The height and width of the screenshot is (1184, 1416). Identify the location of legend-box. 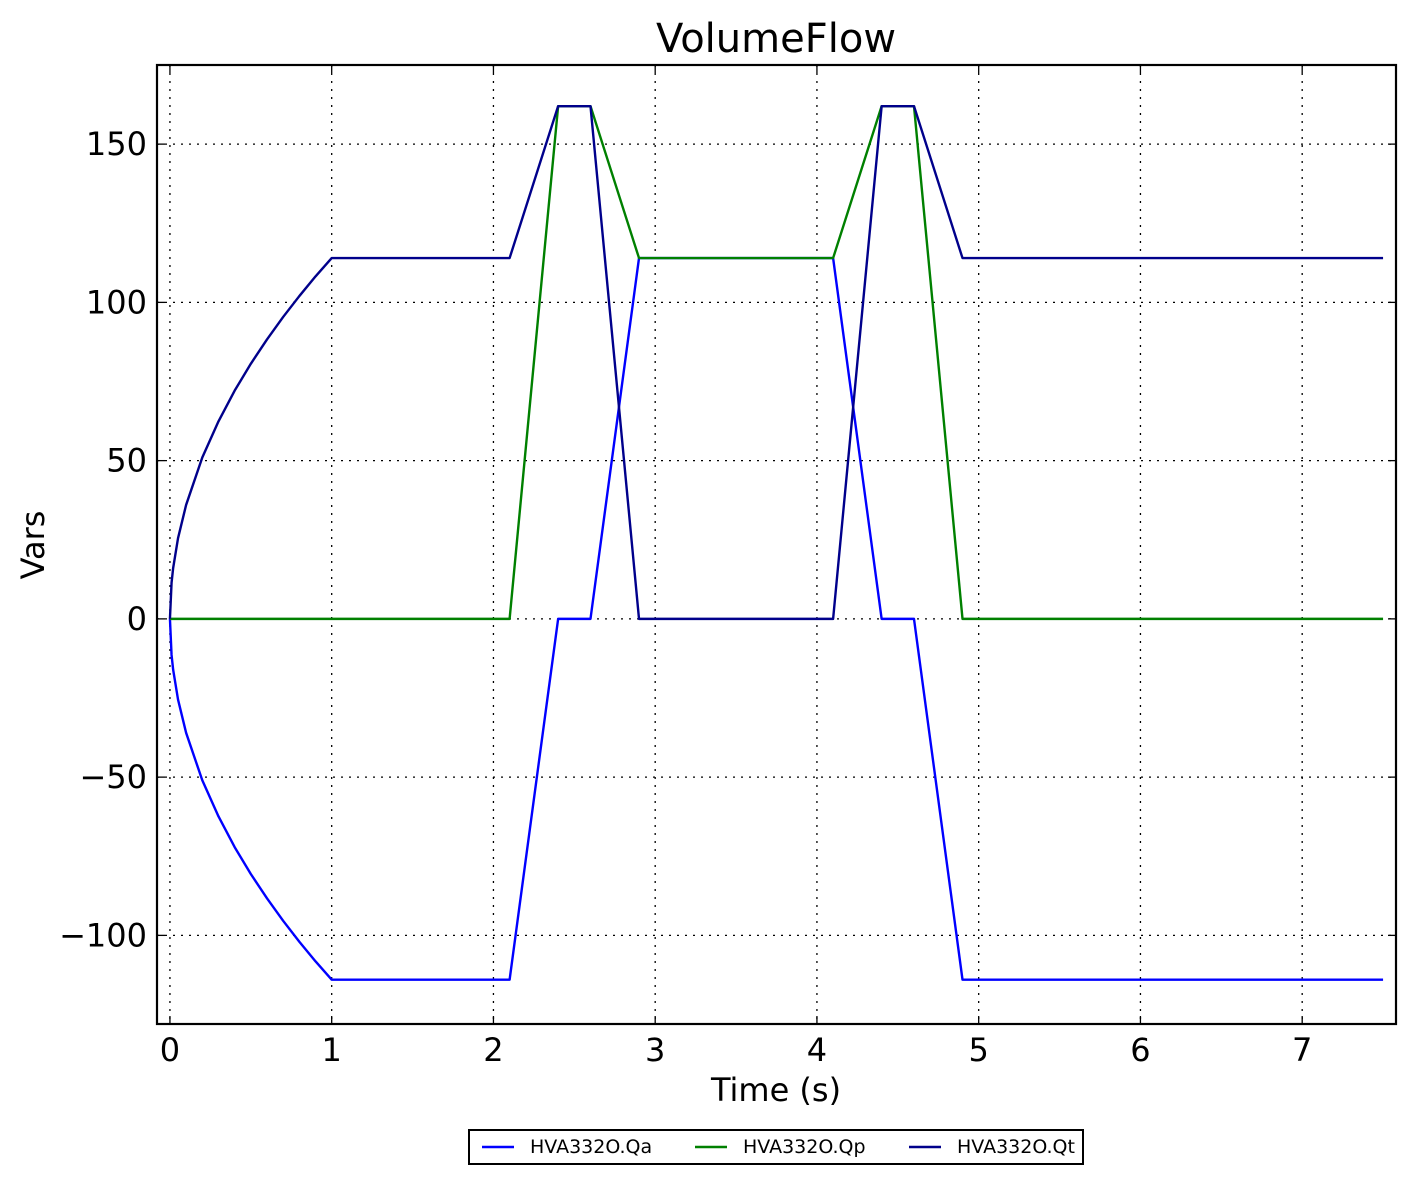
(776, 1147).